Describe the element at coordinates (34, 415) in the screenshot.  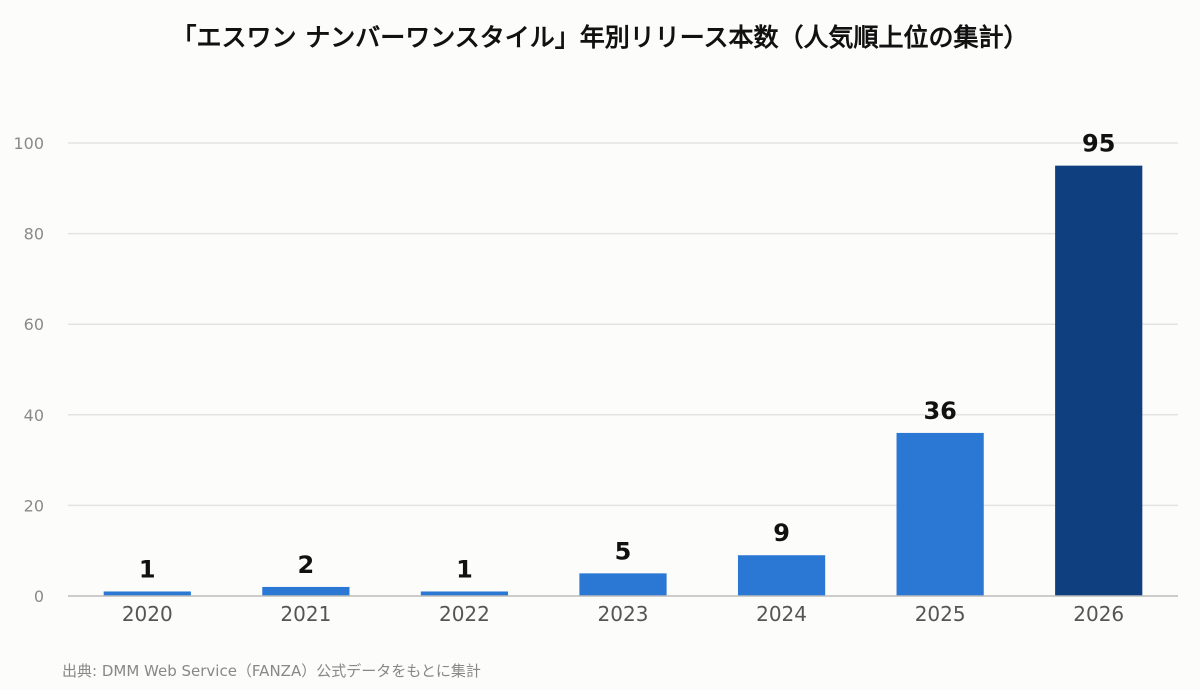
I see `y-tick-label: 40` at that location.